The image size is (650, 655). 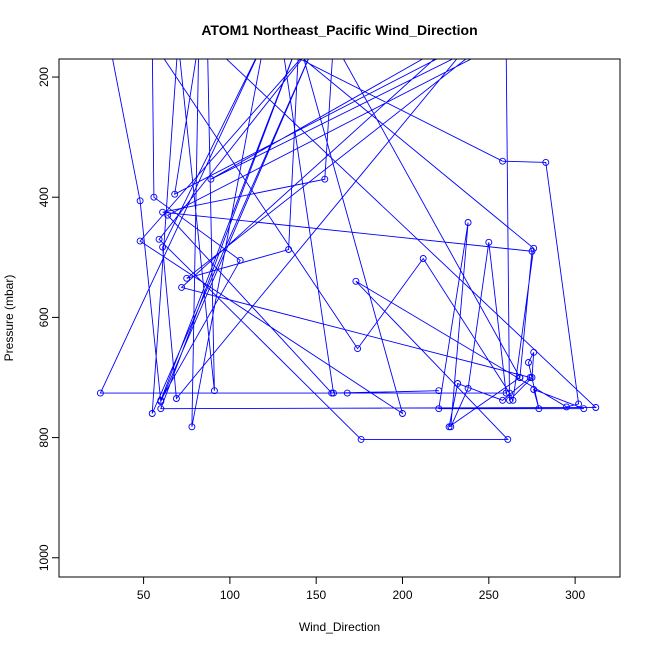 I want to click on x-axis: 50 100 150 200 250 300, so click(x=361, y=589).